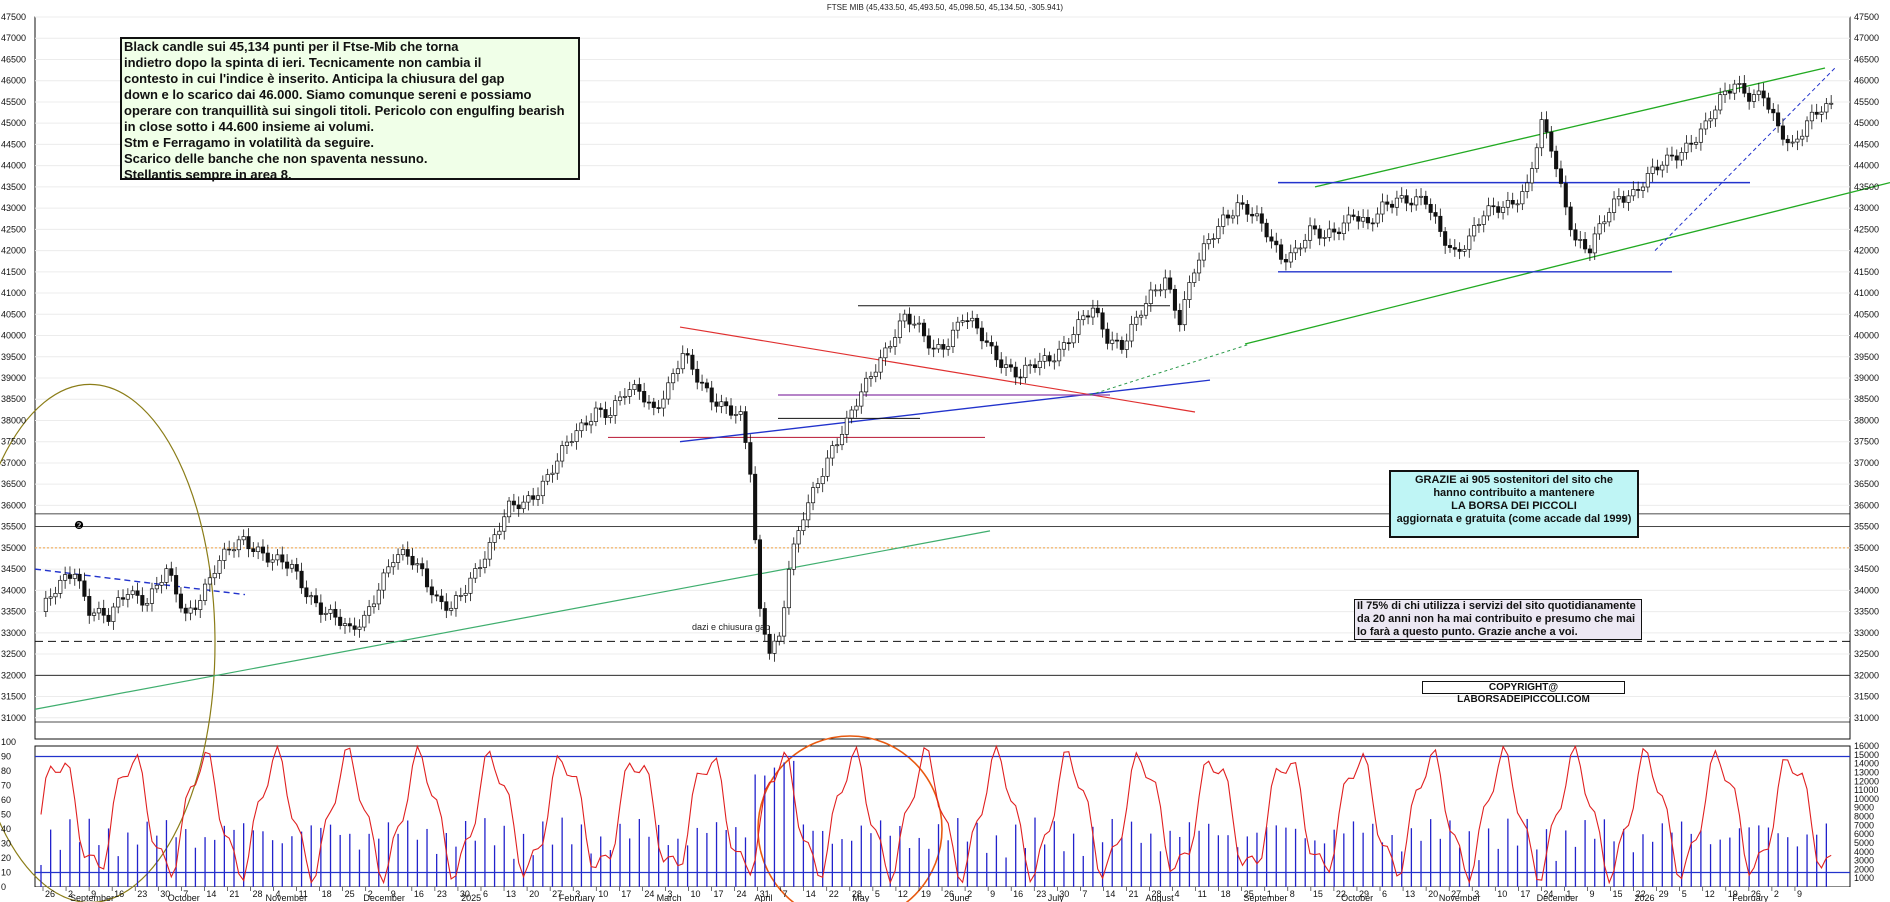  What do you see at coordinates (1514, 480) in the screenshot?
I see `thanks-line: GRAZIE ai 905 sostenitori del sito che` at bounding box center [1514, 480].